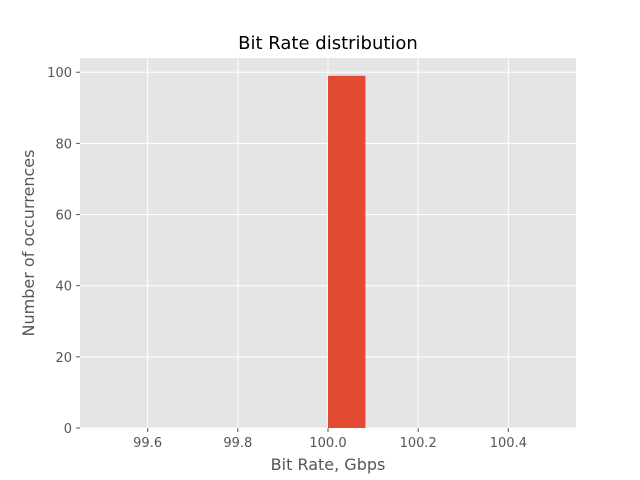 The width and height of the screenshot is (640, 480). What do you see at coordinates (63, 287) in the screenshot?
I see `y-tick-label: 40` at bounding box center [63, 287].